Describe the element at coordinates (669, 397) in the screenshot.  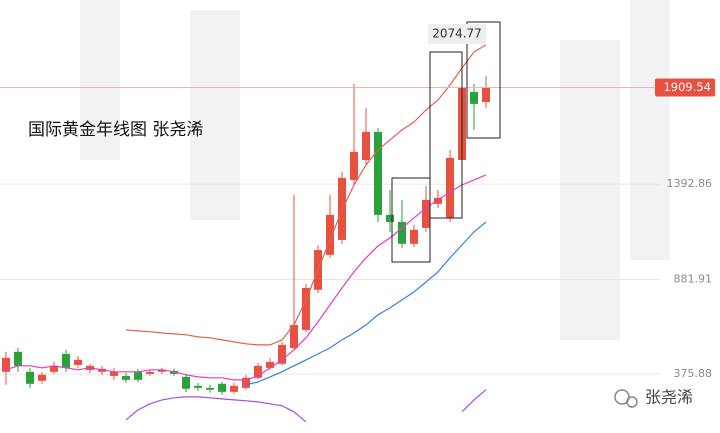
I see `author-watermark: 张尧浠` at that location.